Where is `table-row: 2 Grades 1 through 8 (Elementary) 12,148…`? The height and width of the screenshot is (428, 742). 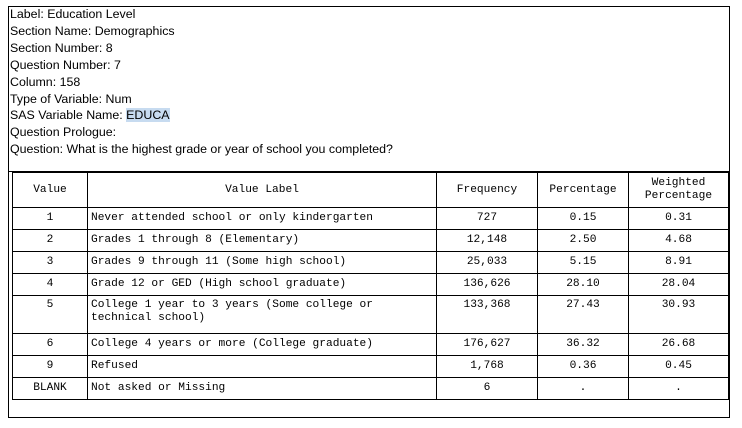 table-row: 2 Grades 1 through 8 (Elementary) 12,148… is located at coordinates (370, 240).